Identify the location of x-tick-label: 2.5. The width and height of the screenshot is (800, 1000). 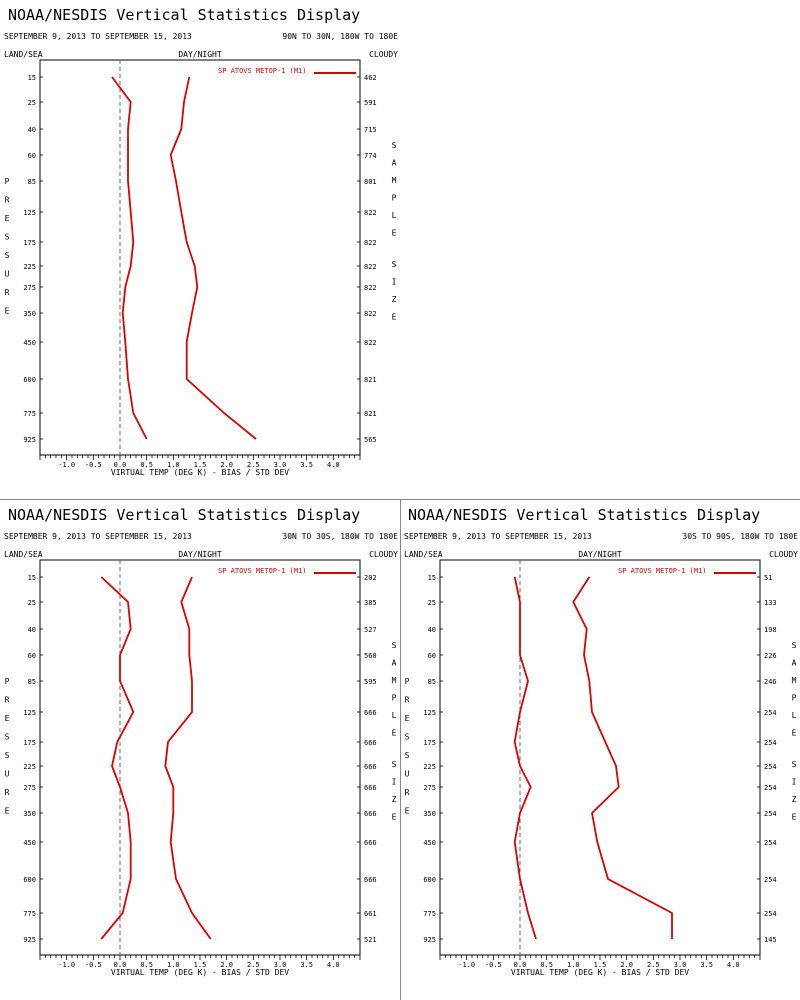
(253, 465).